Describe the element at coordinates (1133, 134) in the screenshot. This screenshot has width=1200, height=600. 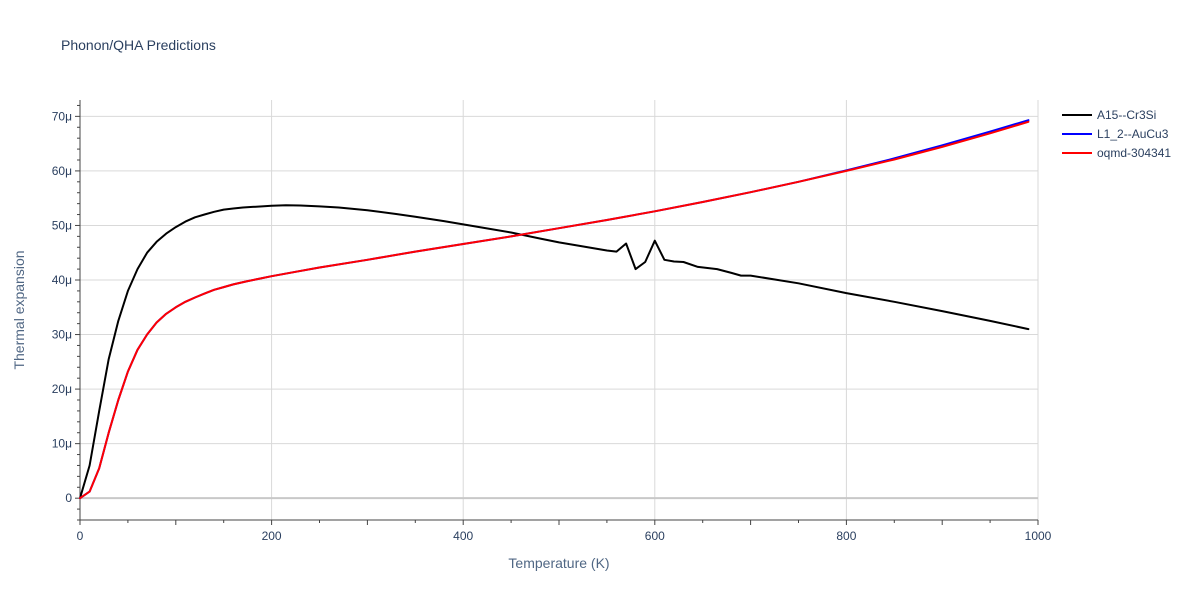
I see `legend-label: L1_2--AuCu3` at that location.